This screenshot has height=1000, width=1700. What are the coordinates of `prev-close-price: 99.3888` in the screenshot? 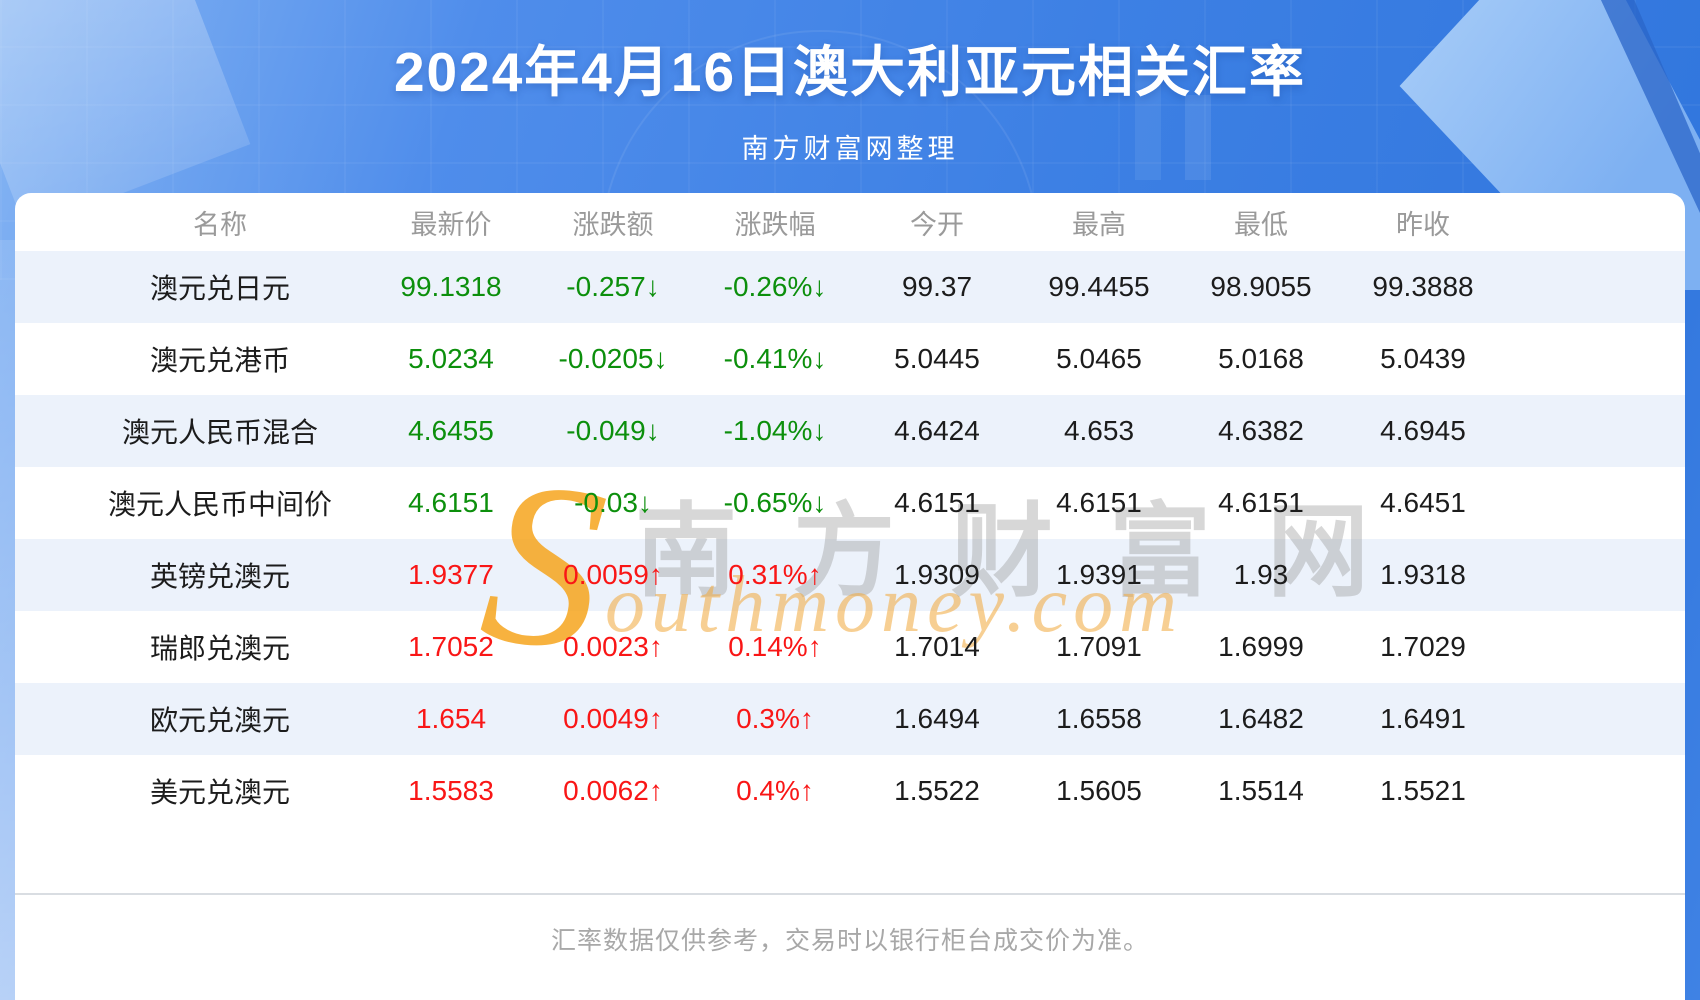 It's located at (1423, 286).